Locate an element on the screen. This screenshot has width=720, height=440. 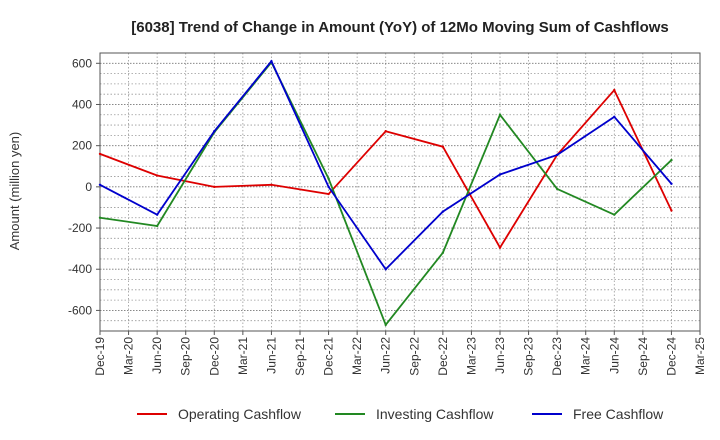
x-tick-label: Jun-23 is located at coordinates (500, 355).